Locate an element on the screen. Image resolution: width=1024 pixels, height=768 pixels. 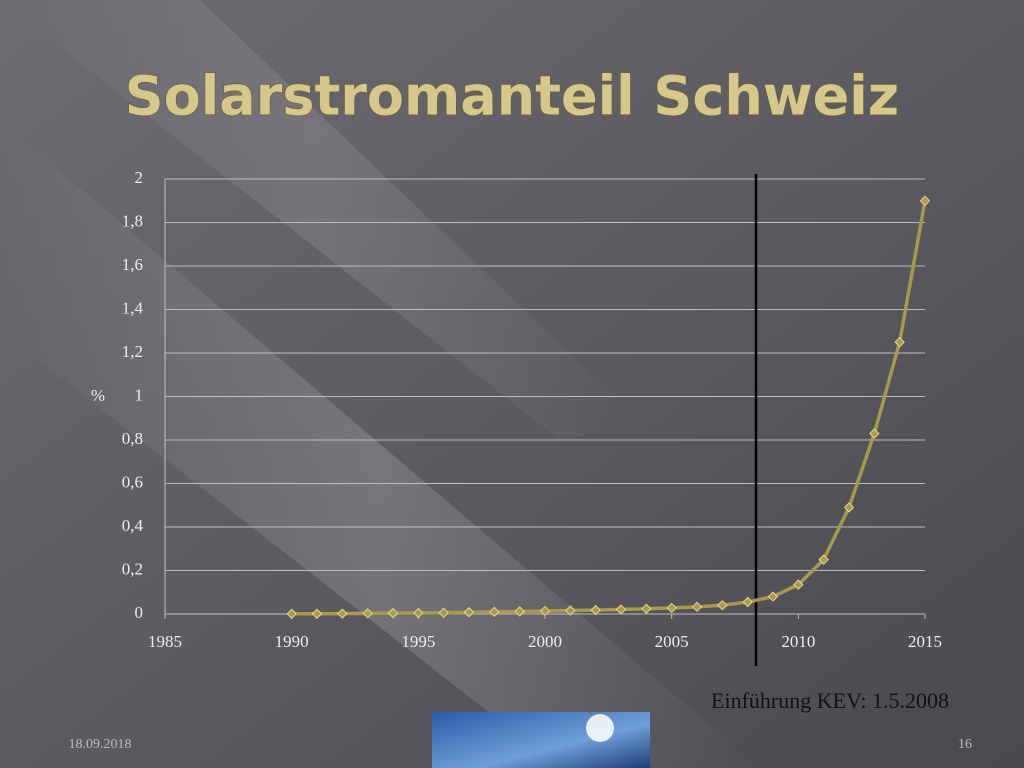
logo is located at coordinates (541, 740).